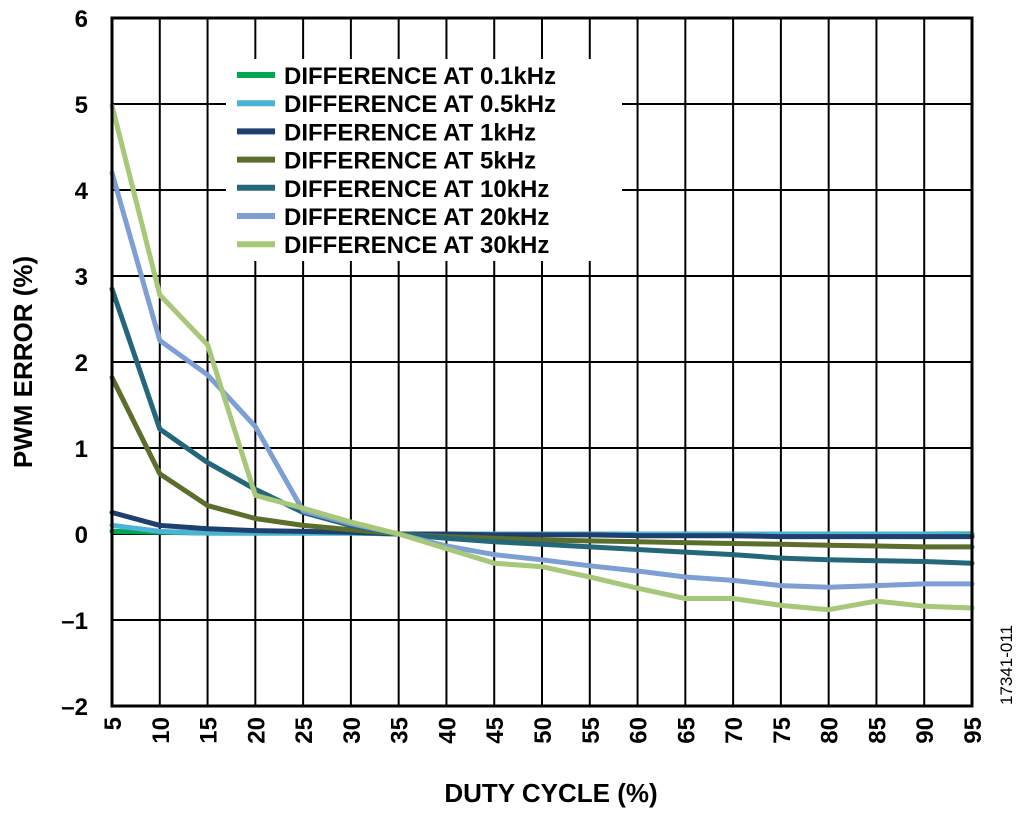 This screenshot has width=1024, height=818. Describe the element at coordinates (74, 707) in the screenshot. I see `y-tick-label: –2` at that location.